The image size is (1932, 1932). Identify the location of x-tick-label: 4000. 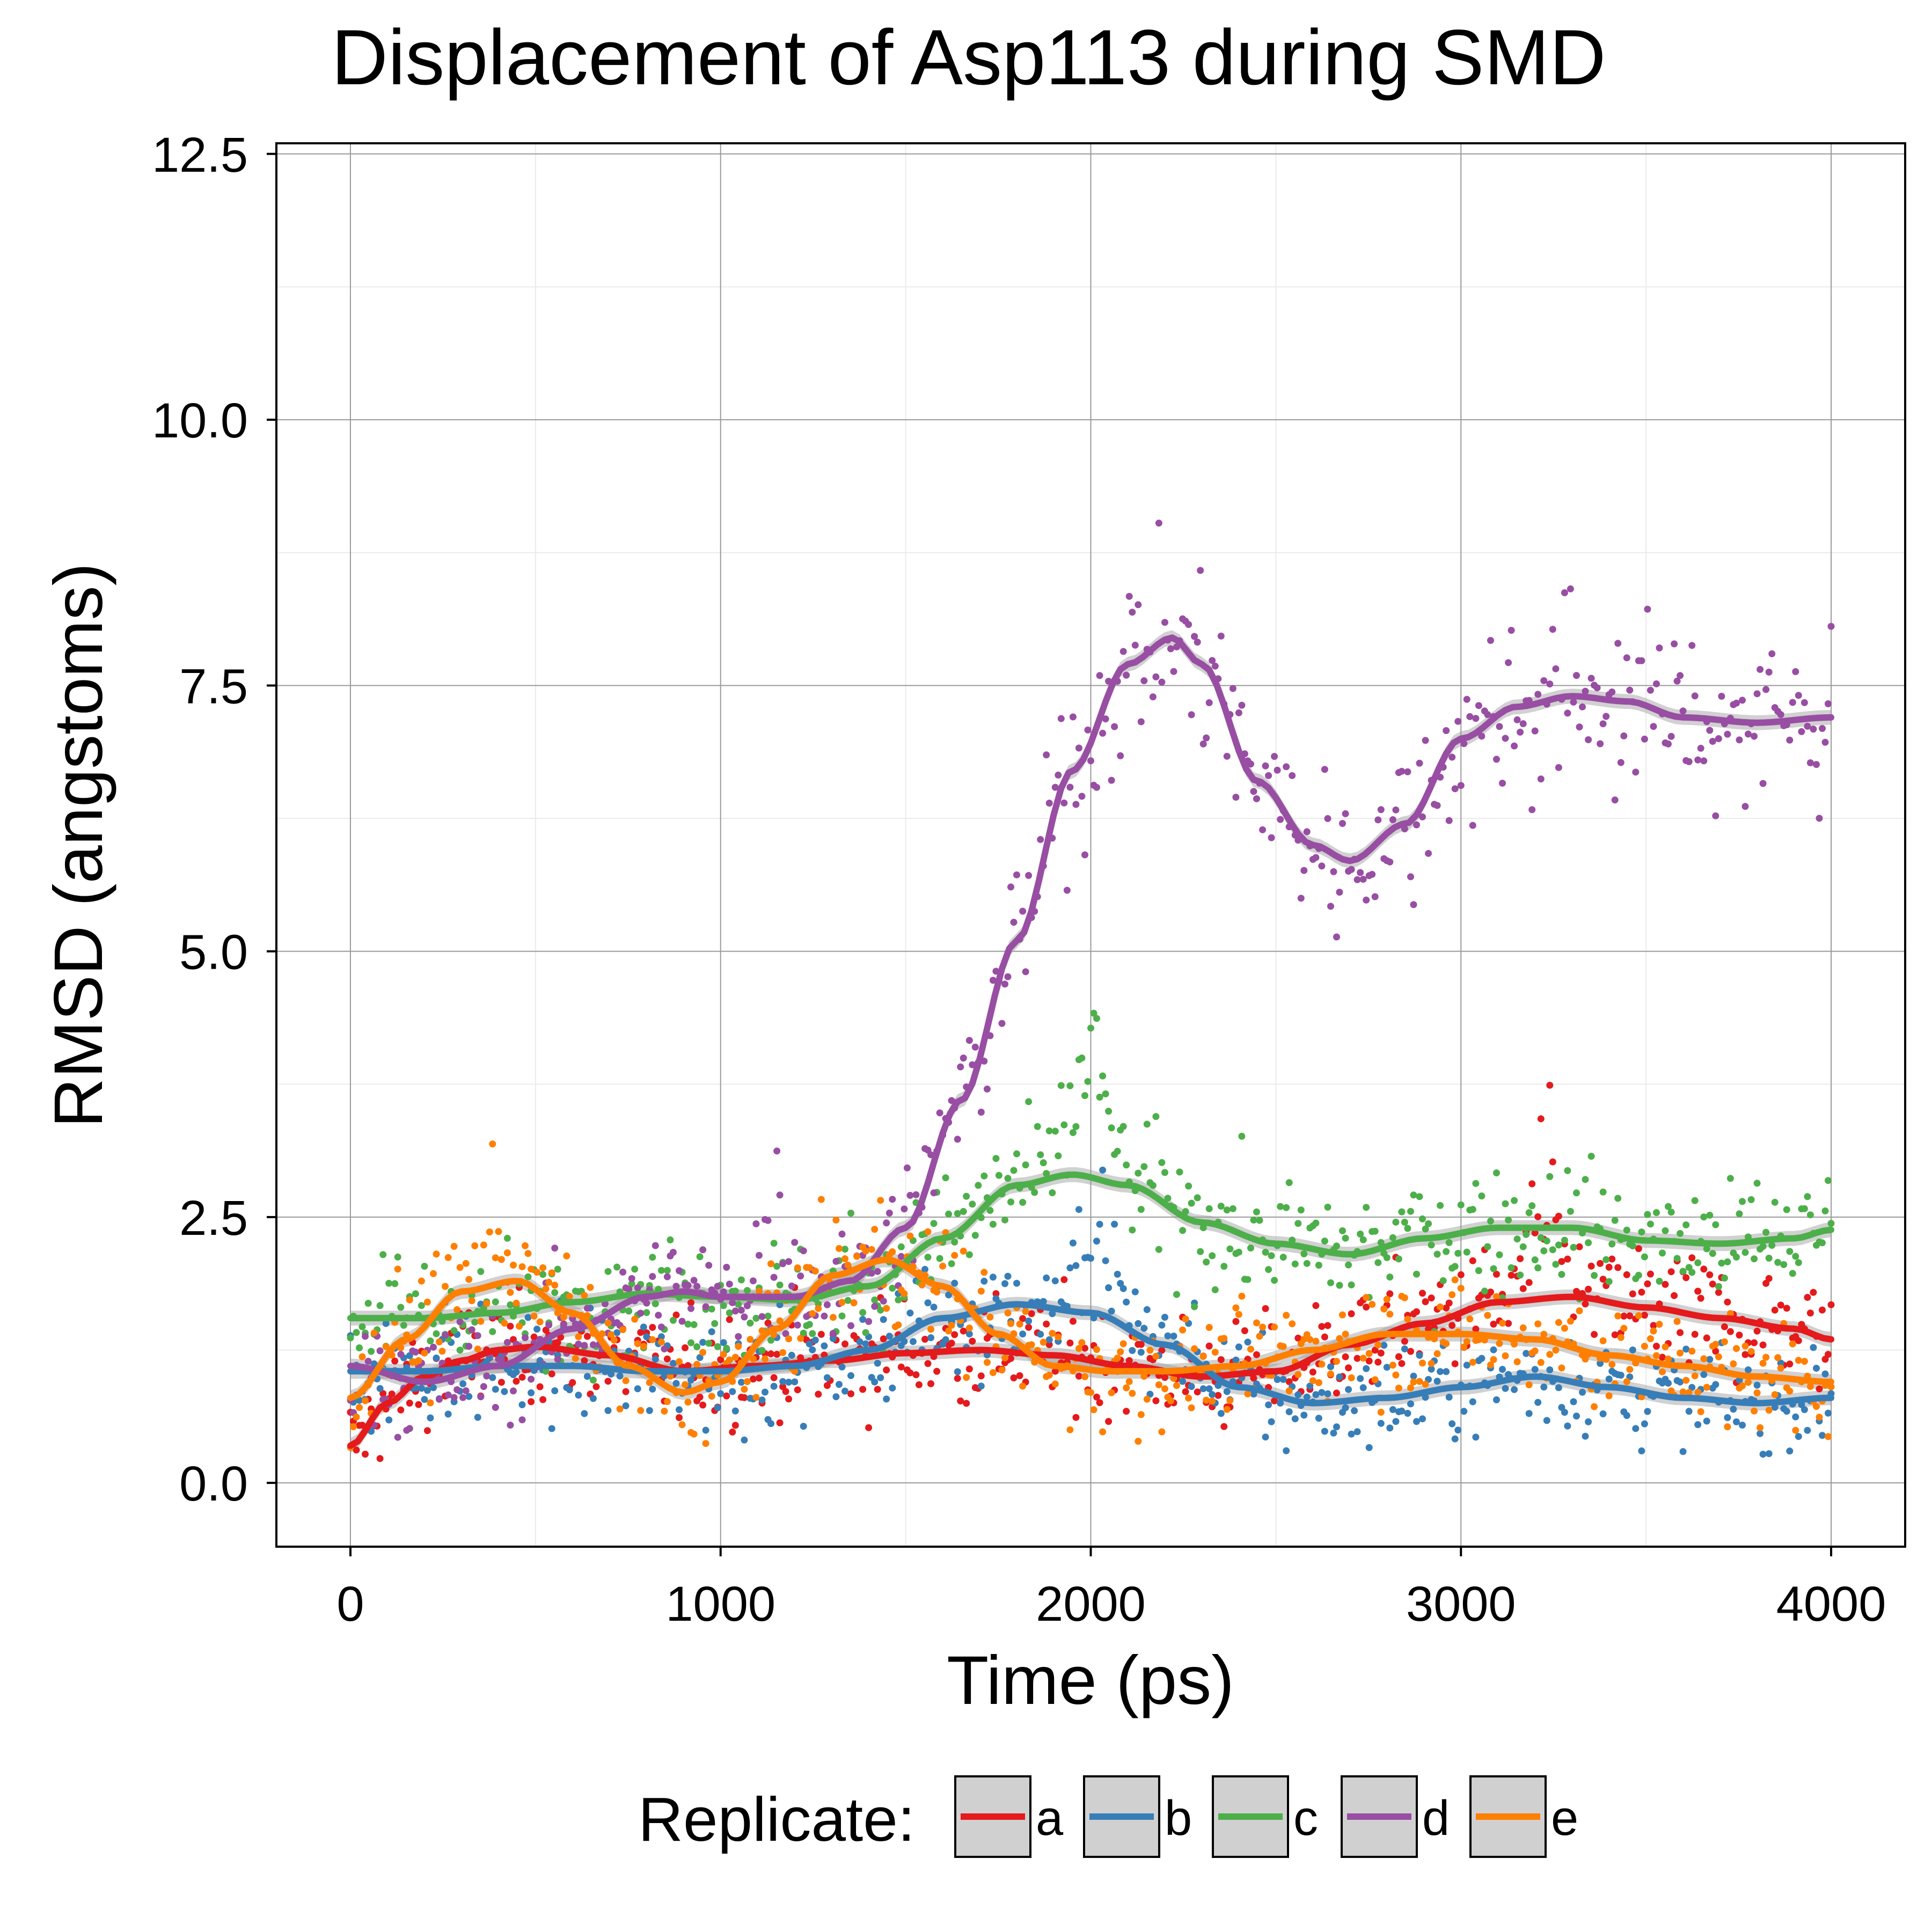
(1831, 1604).